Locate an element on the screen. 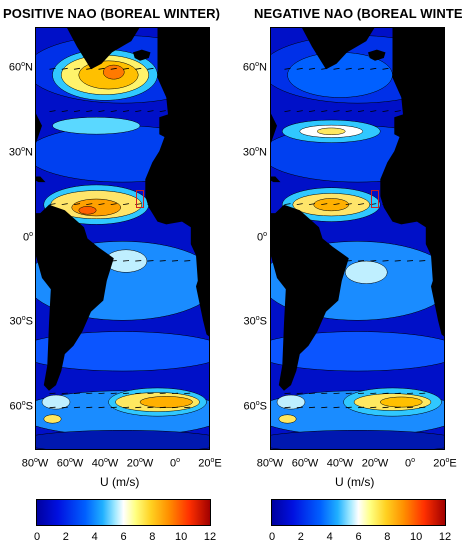 This screenshot has height=550, width=462. latitude-label: 0o is located at coordinates (261, 237).